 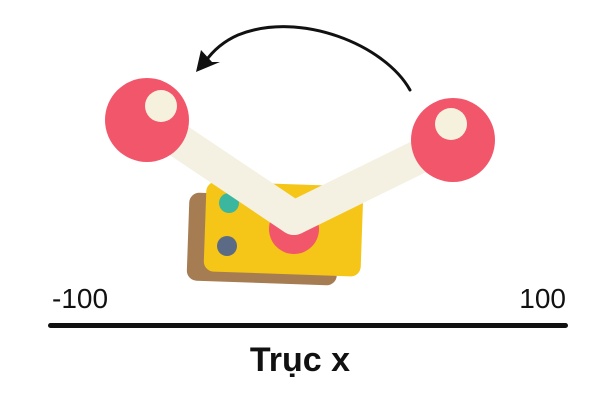 I want to click on axis-max-label: 100, so click(x=542, y=298).